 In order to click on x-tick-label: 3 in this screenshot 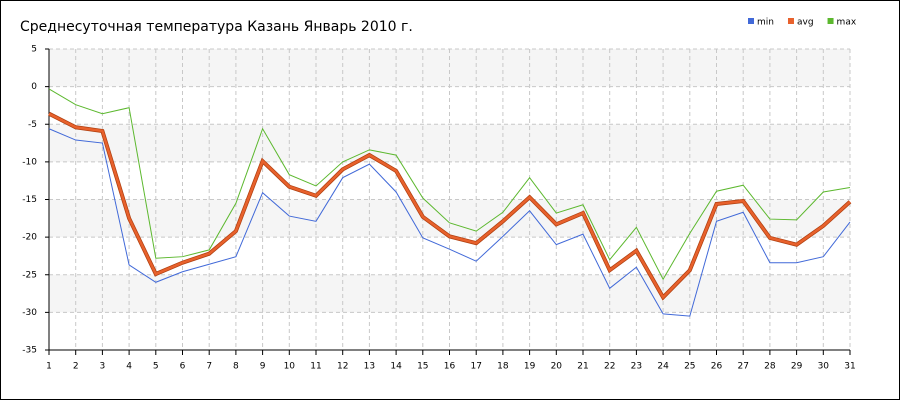, I will do `click(103, 367)`.